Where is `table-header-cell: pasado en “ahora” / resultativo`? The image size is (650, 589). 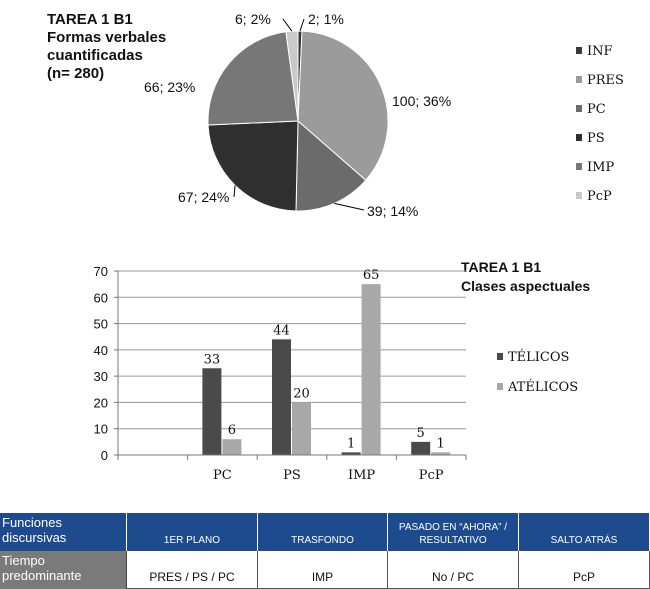 table-header-cell: pasado en “ahora” / resultativo is located at coordinates (453, 532).